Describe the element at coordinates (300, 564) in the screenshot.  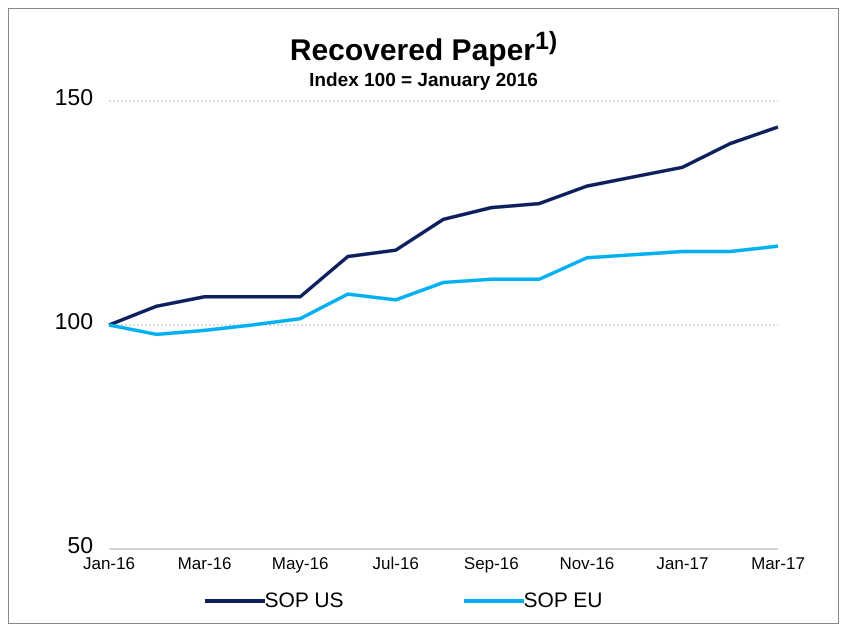
I see `x-tick-label: May-16` at that location.